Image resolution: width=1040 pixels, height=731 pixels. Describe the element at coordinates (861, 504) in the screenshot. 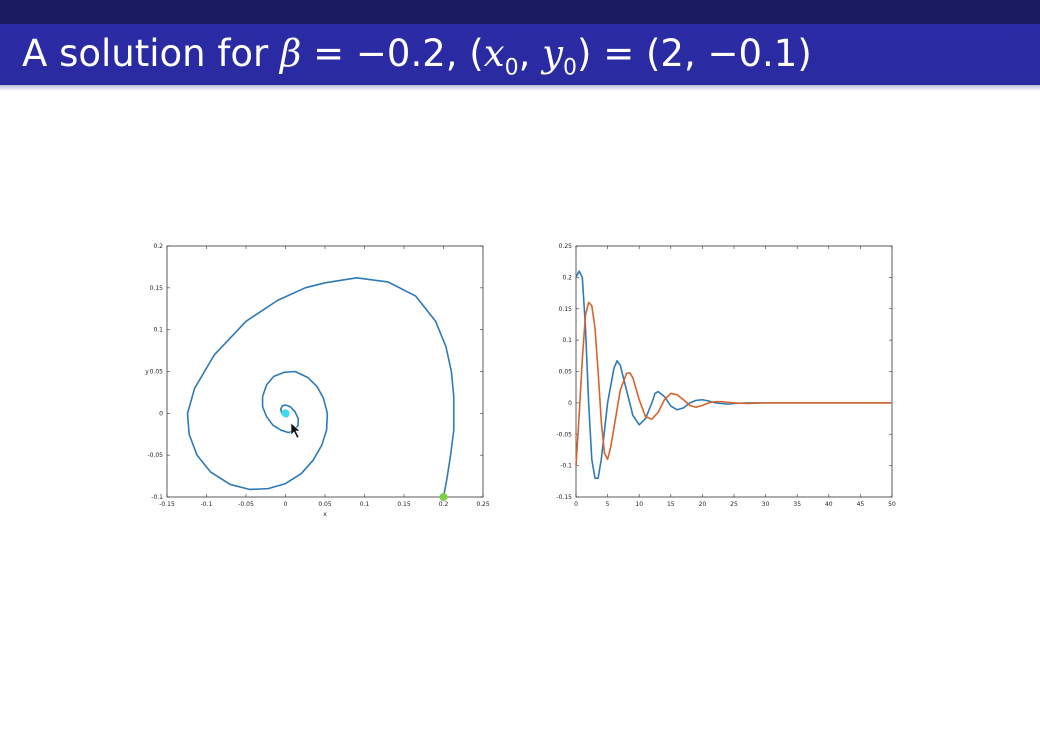

I see `x-tick-label: 45` at that location.